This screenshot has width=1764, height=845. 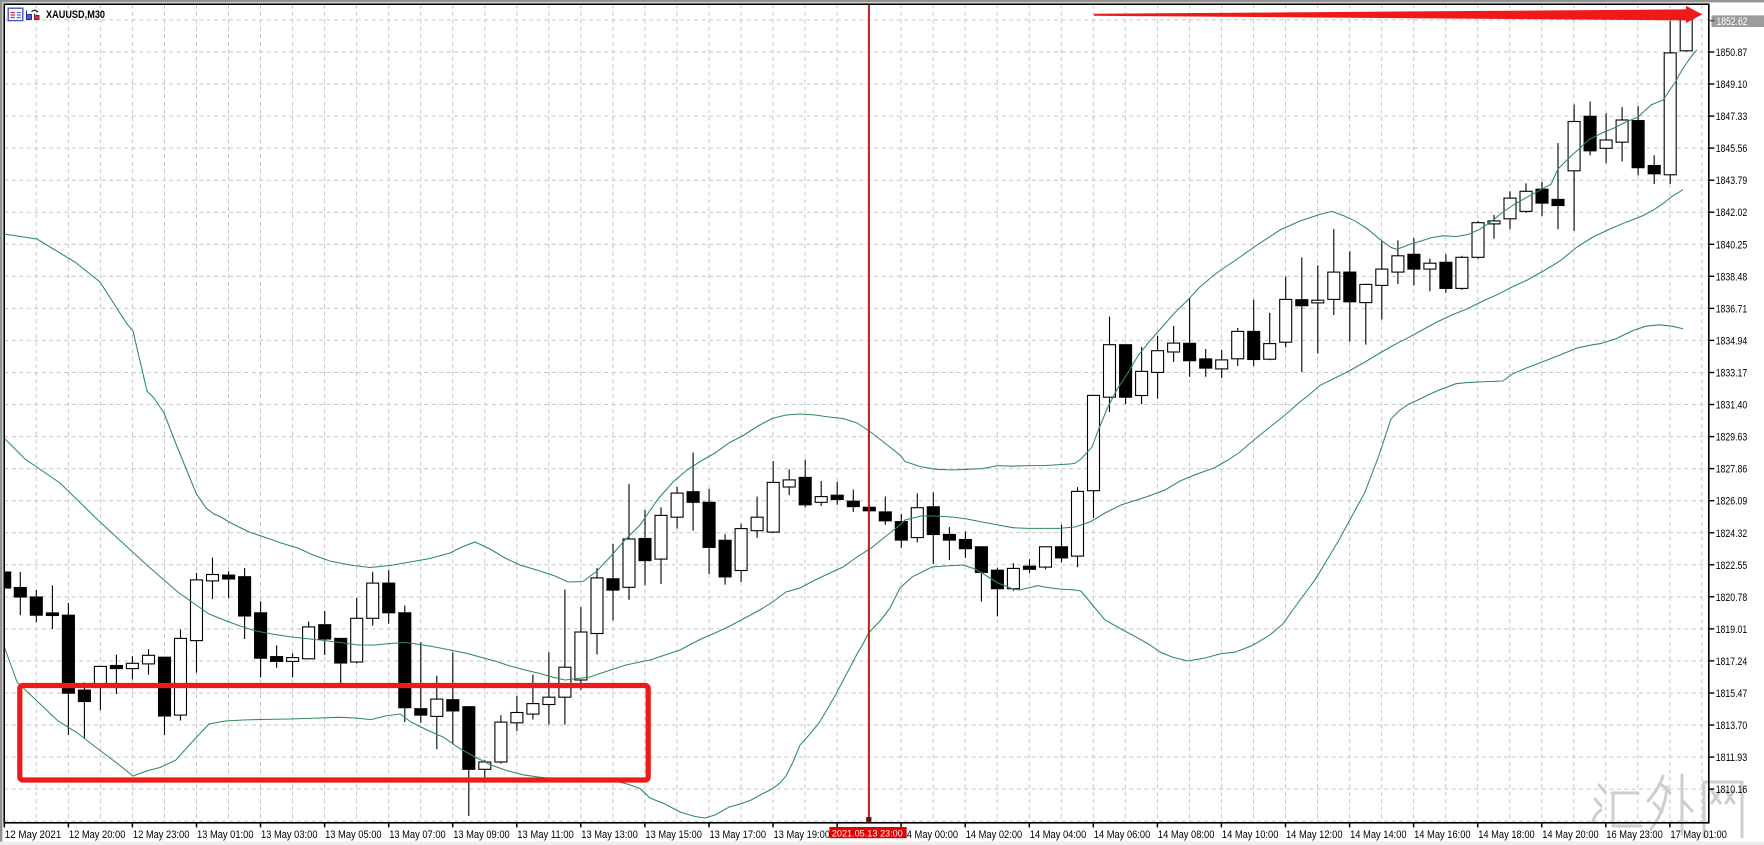 I want to click on svg-text: 14 May 04:00, so click(x=1058, y=835).